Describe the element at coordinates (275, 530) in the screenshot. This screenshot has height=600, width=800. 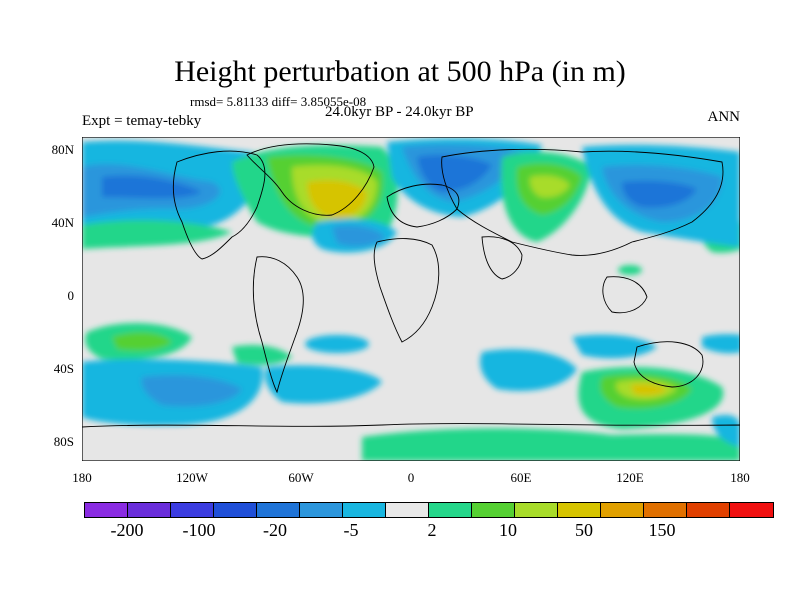
I see `colorbar-label: -20` at that location.